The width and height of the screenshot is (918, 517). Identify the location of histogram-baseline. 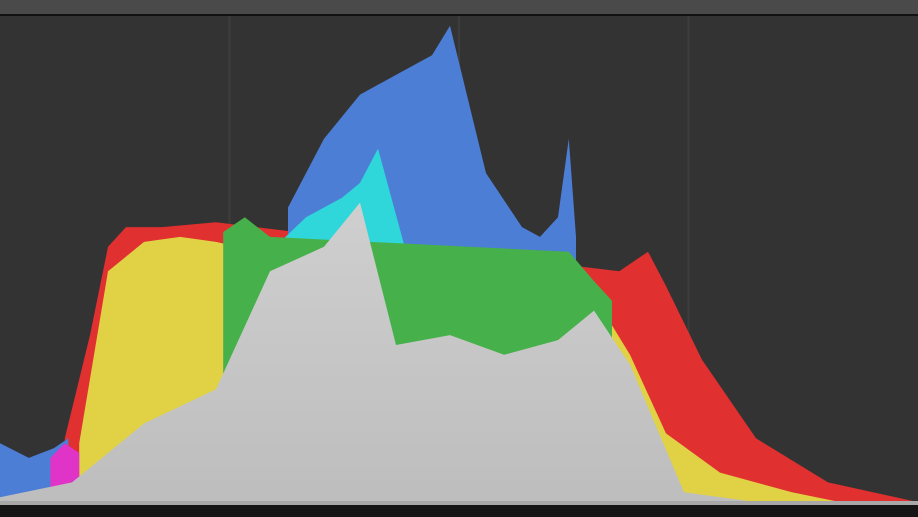
(459, 504).